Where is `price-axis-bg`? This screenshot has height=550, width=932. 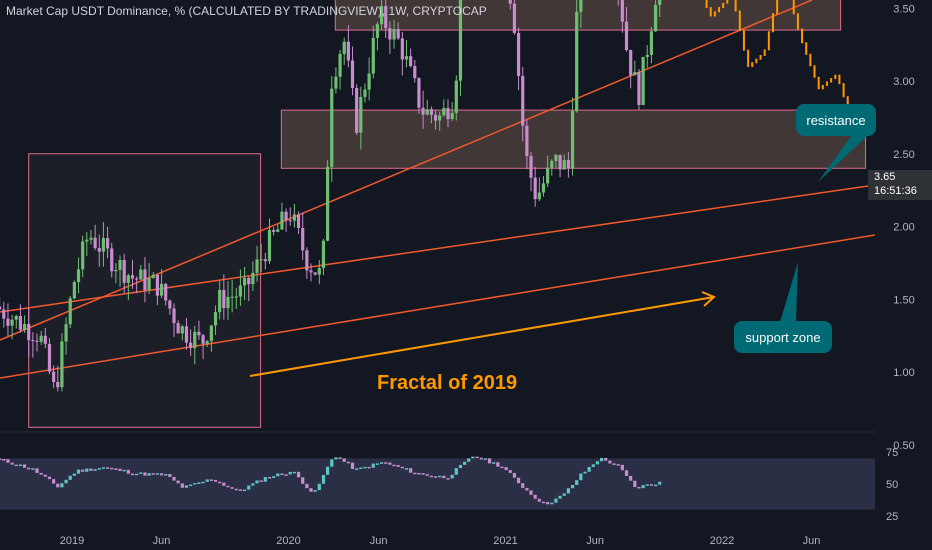 price-axis-bg is located at coordinates (903, 265).